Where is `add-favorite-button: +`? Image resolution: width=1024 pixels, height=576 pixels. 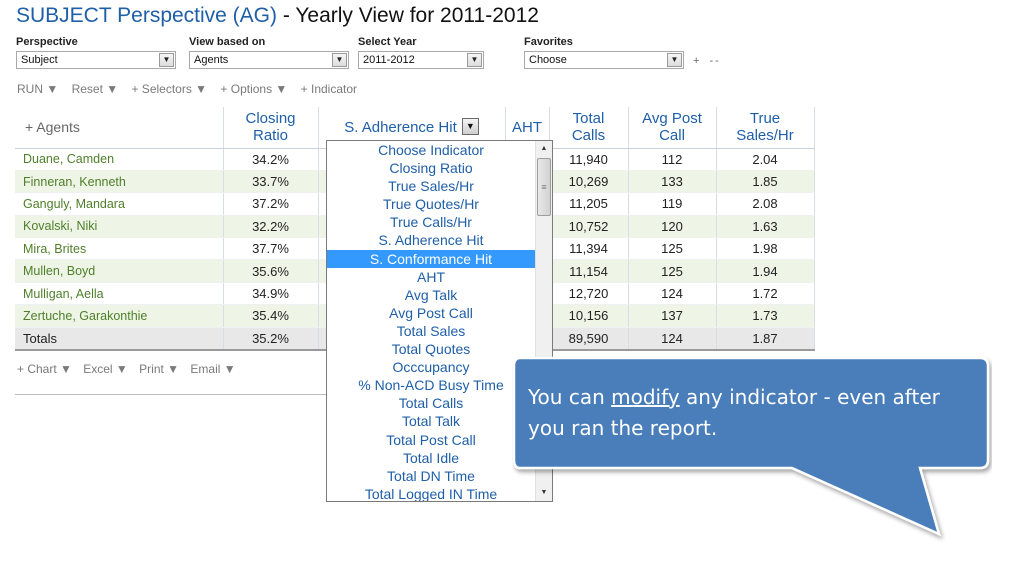
add-favorite-button: + is located at coordinates (697, 61).